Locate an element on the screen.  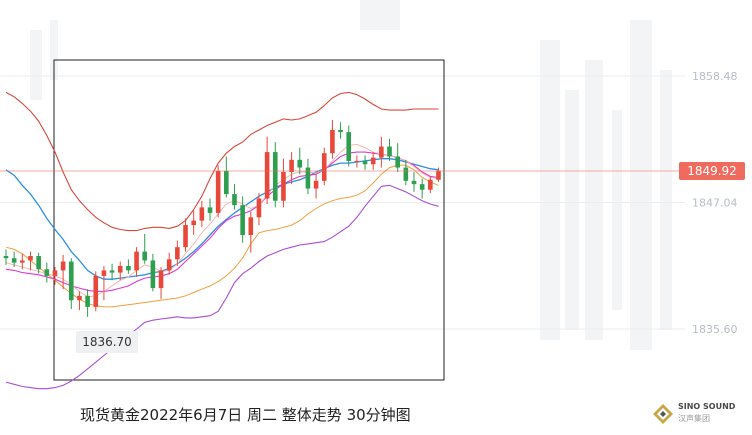
y-tick-label: 1858.48 is located at coordinates (715, 76).